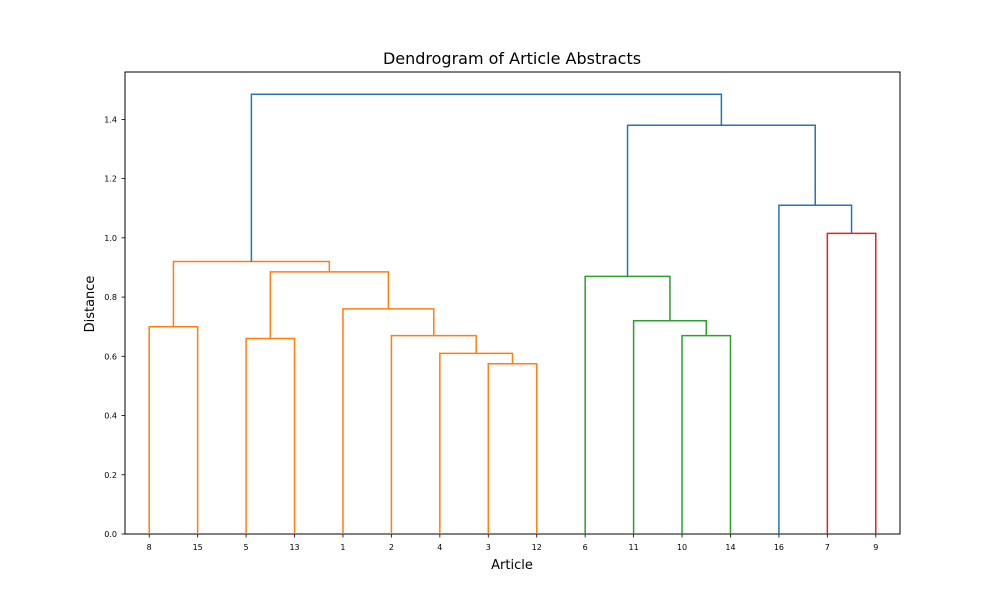 The image size is (1000, 600). Describe the element at coordinates (114, 327) in the screenshot. I see `y-axis-ticks: 0.0 0.2 0.4 0.6 0.8 1.0 1.2 1.4` at that location.